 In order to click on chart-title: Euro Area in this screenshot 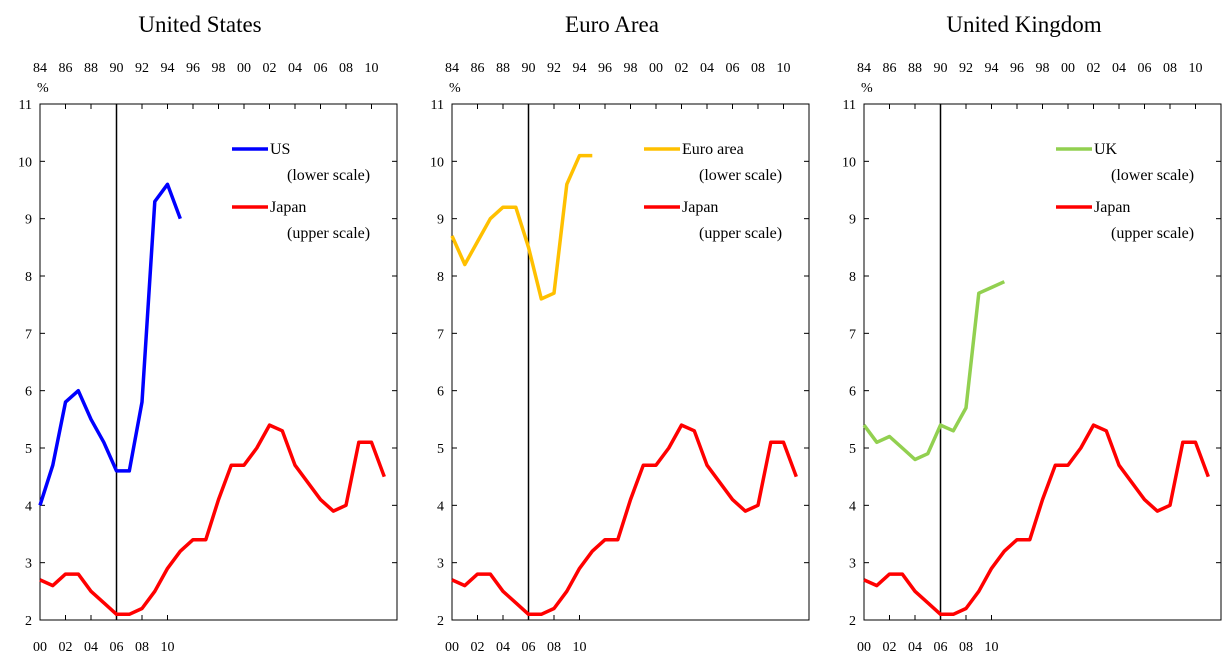, I will do `click(612, 24)`.